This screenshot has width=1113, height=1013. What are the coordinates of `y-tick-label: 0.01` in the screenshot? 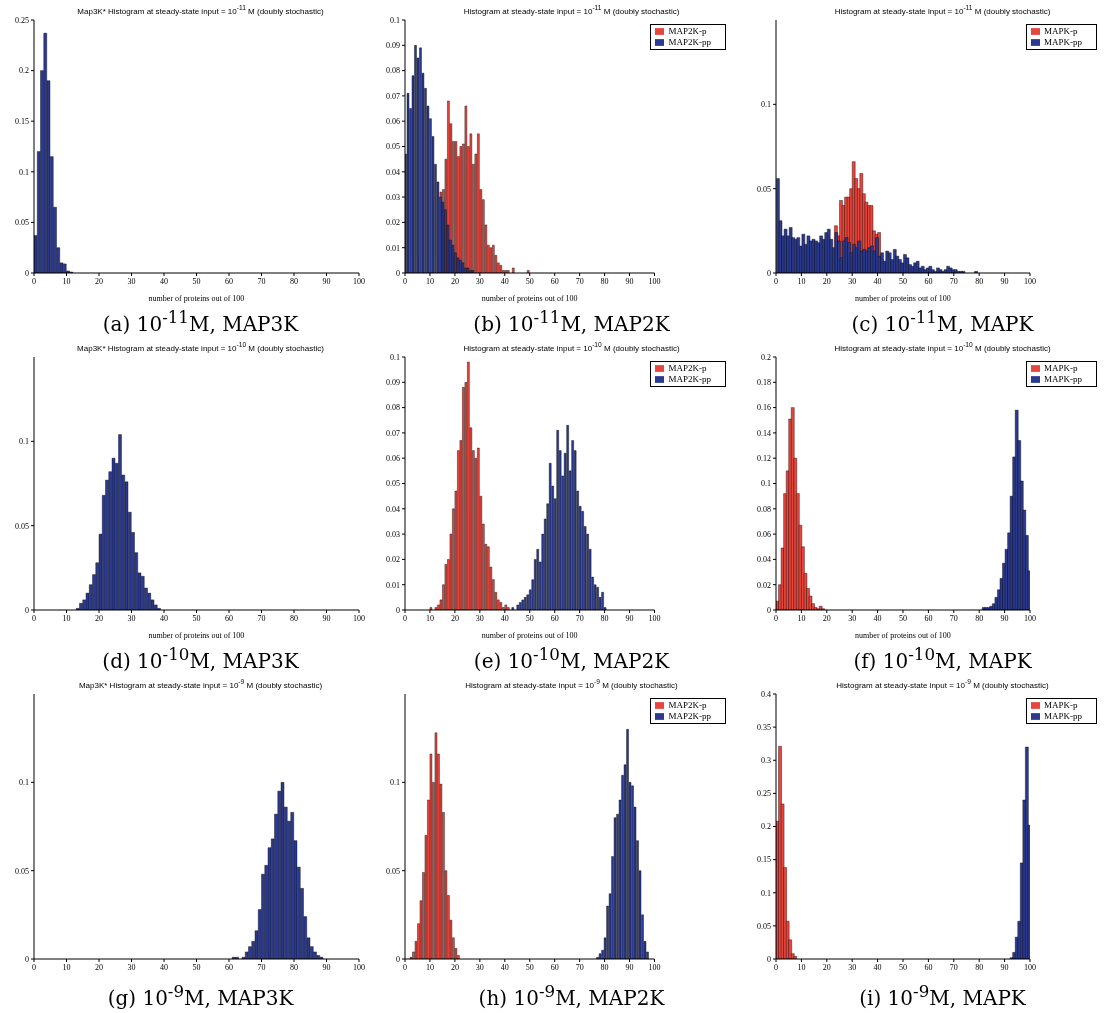 It's located at (393, 585).